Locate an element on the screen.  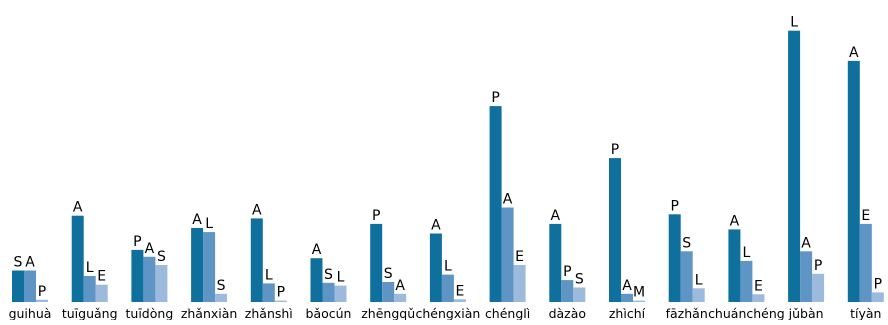
bar-label-14-2: P is located at coordinates (878, 284).